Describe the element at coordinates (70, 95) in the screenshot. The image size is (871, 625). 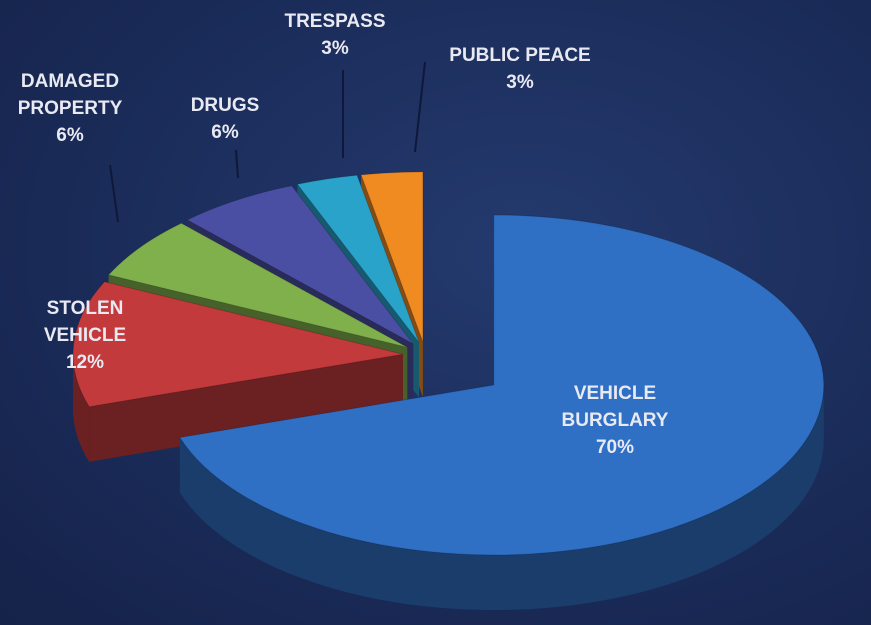
I see `category-label: DAMAGED PROPERTY` at that location.